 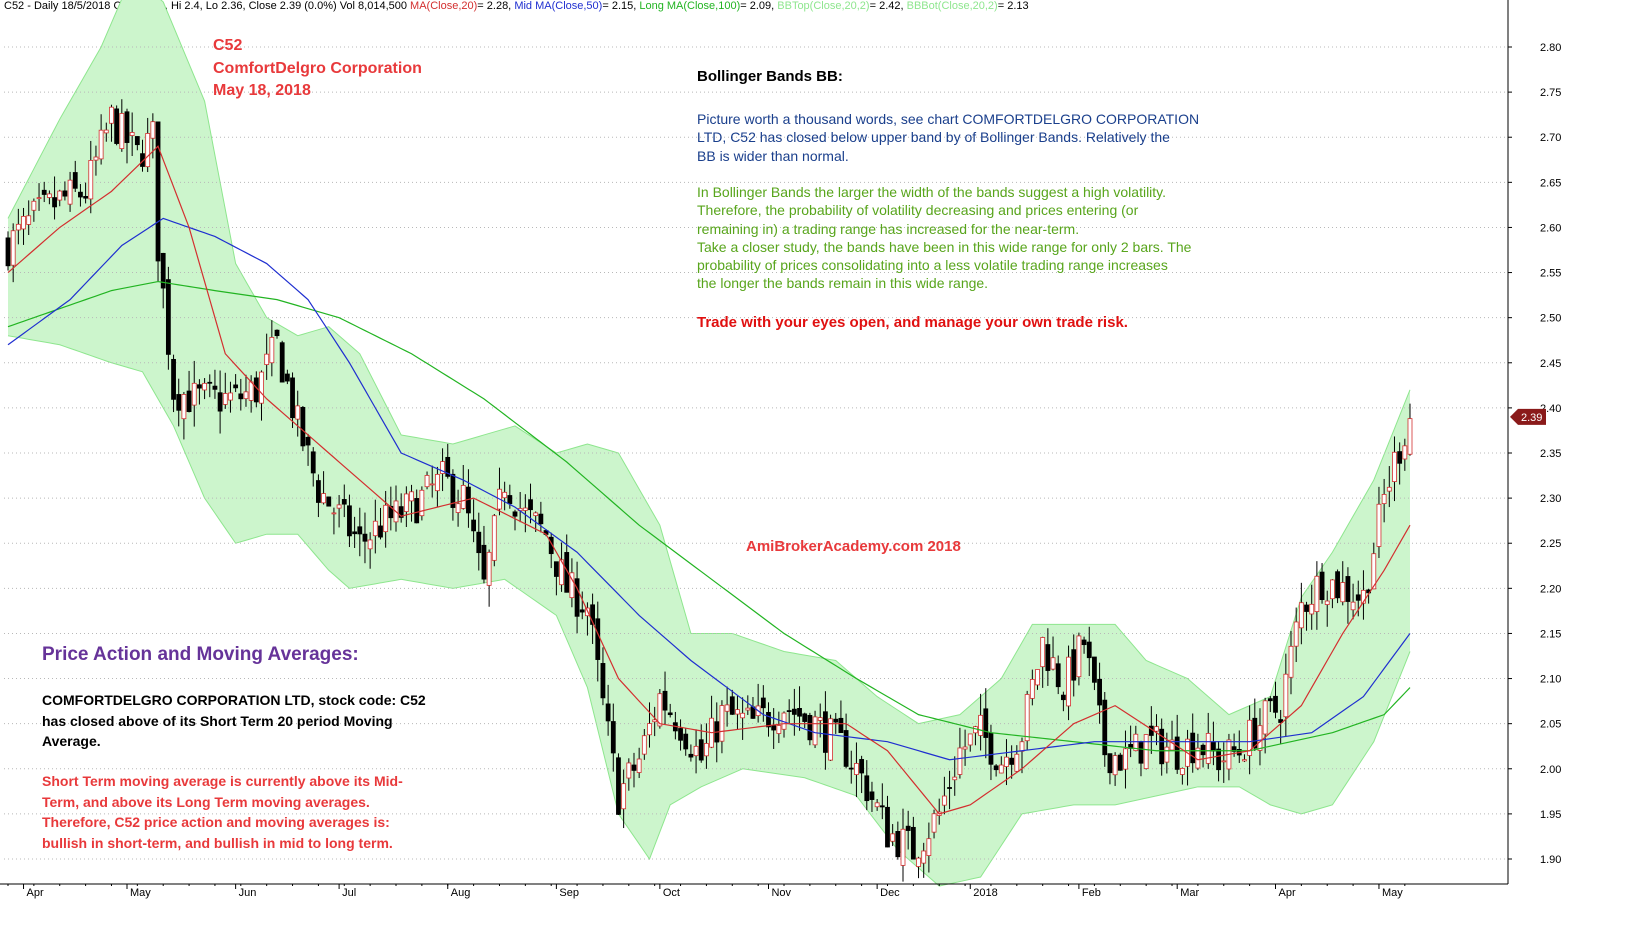 I want to click on ma50-legend: Mid MA(Close,50), so click(x=558, y=6).